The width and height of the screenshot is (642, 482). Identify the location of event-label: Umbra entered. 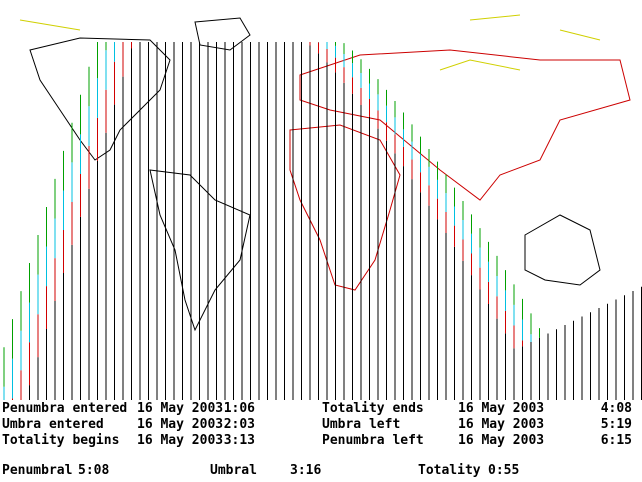
(53, 424).